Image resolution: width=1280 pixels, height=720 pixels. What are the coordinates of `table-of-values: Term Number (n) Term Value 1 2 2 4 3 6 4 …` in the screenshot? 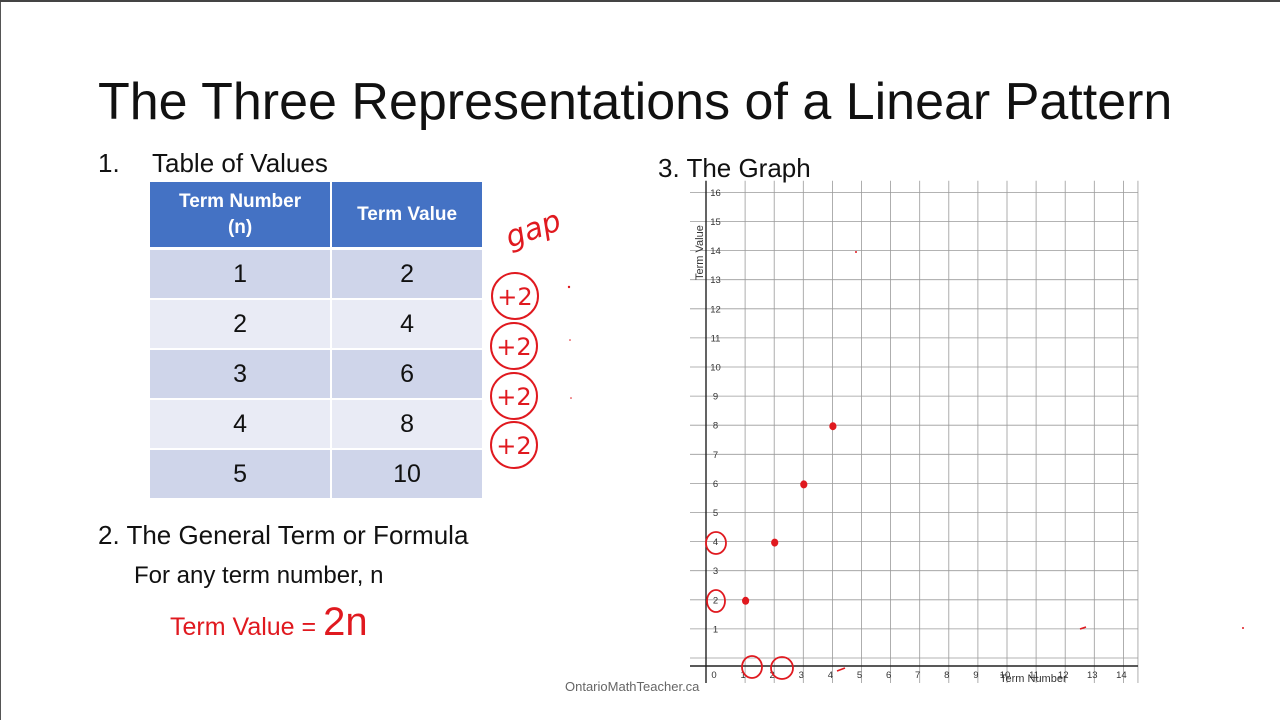 It's located at (316, 341).